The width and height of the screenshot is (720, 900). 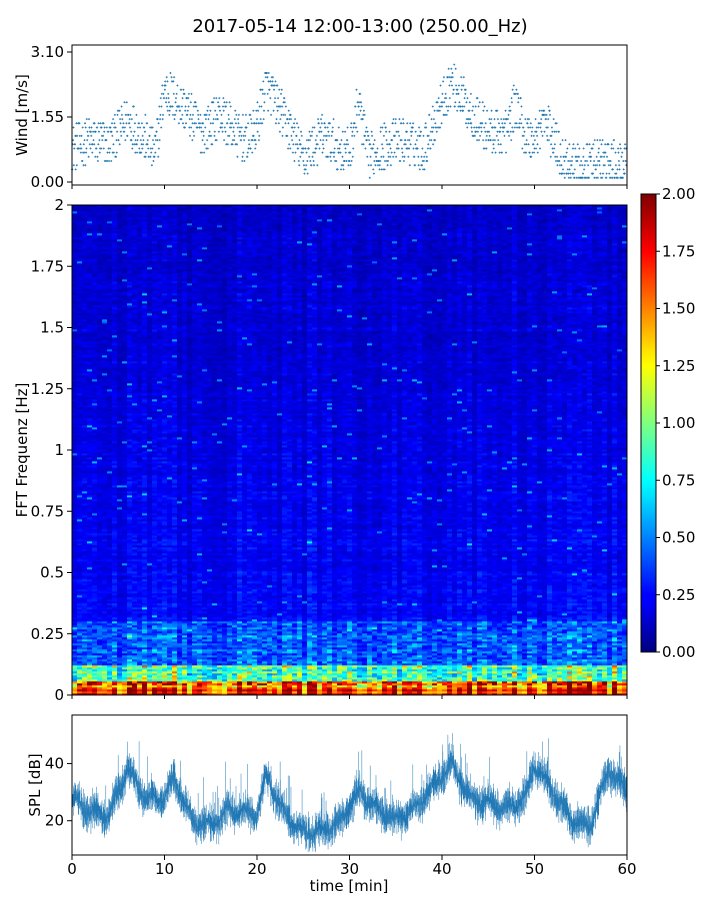 What do you see at coordinates (47, 52) in the screenshot?
I see `wind-y-tick-label: 3.10` at bounding box center [47, 52].